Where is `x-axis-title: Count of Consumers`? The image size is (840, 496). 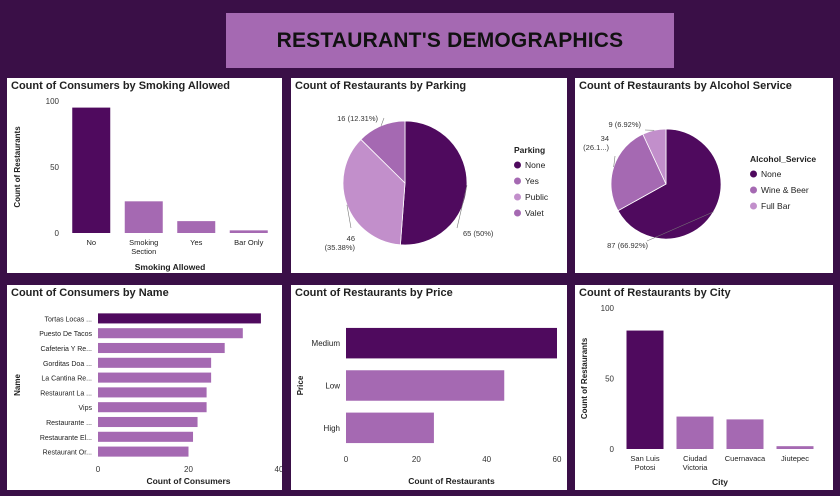
x-axis-title: Count of Consumers is located at coordinates (188, 481).